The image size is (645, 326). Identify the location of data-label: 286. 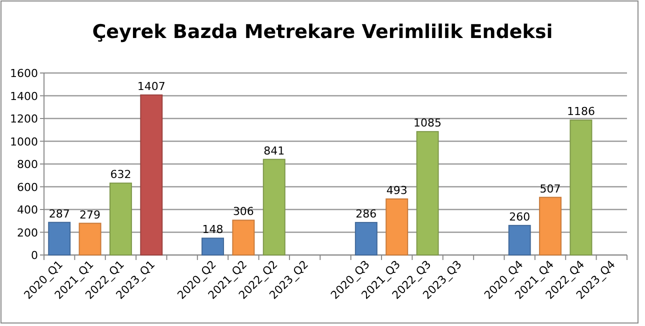
(366, 213).